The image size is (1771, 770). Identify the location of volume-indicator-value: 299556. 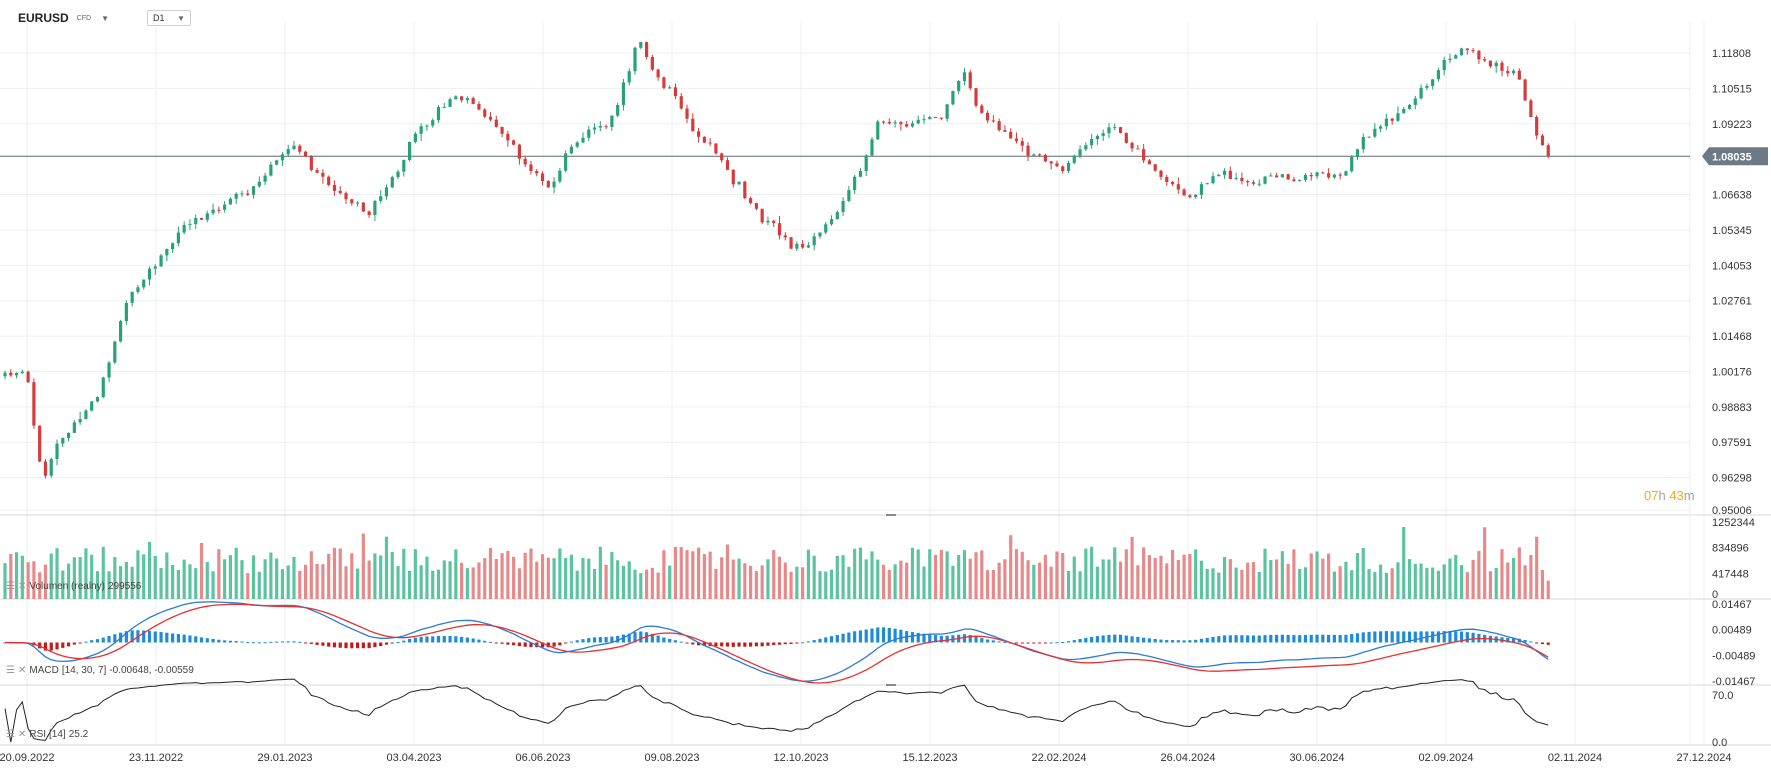
(124, 586).